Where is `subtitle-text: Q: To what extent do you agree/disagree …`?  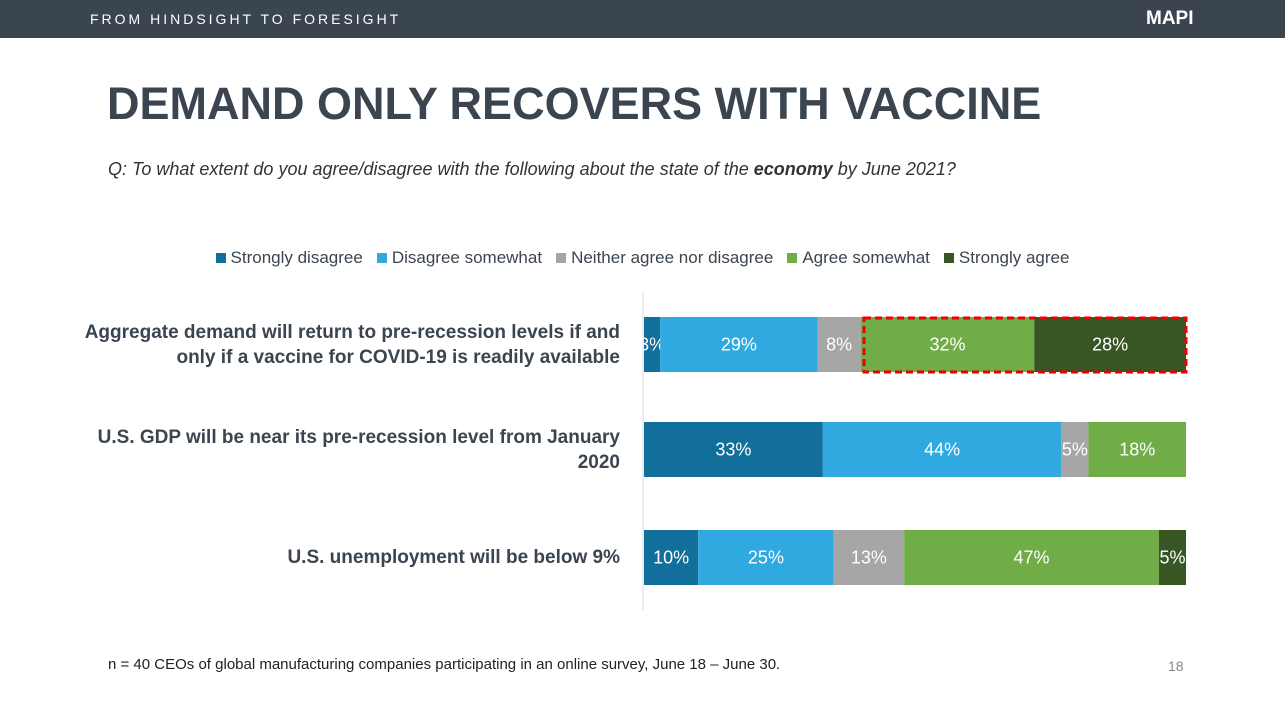 subtitle-text: Q: To what extent do you agree/disagree … is located at coordinates (431, 169).